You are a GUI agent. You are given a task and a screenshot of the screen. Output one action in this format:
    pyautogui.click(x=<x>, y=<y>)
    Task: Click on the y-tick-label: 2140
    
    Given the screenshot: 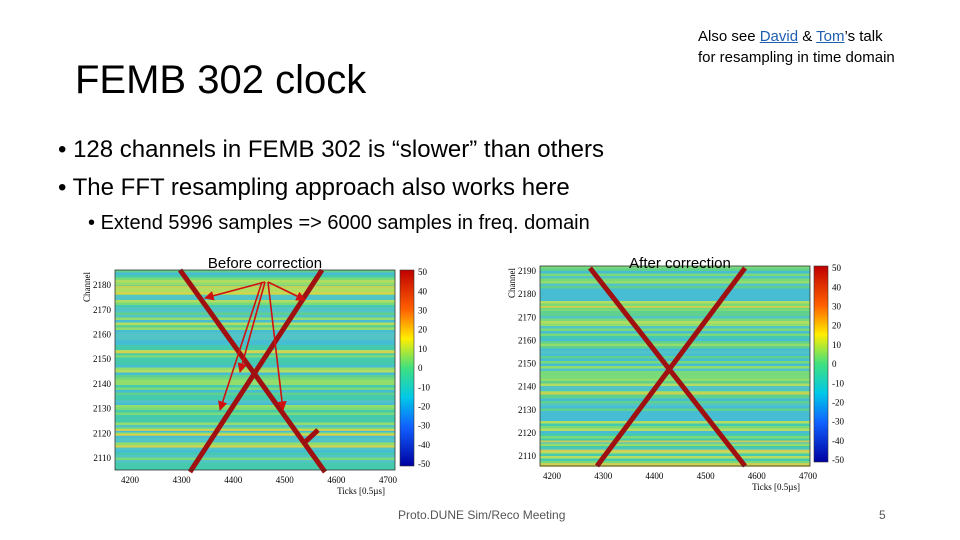 What is the action you would take?
    pyautogui.click(x=527, y=387)
    